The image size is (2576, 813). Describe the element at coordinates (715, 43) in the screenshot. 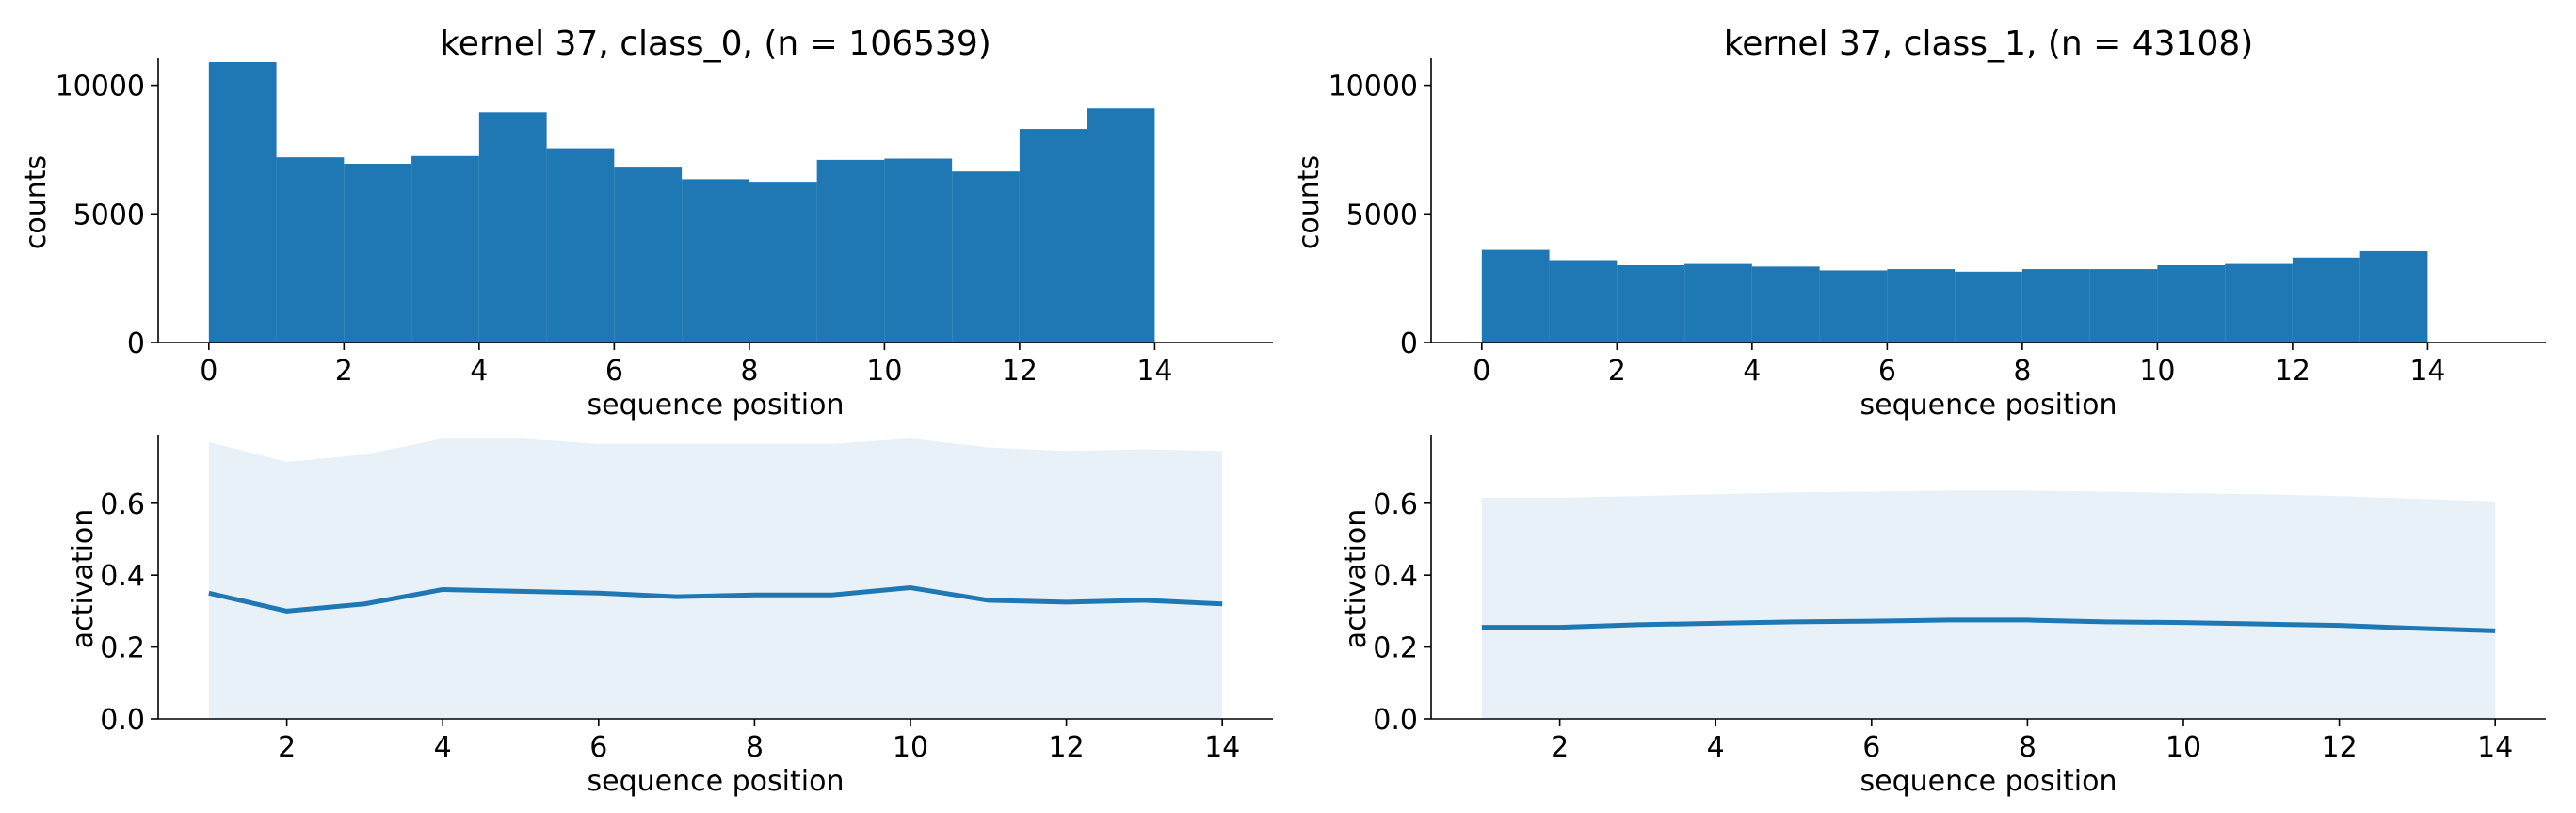

I see `chart-title: kernel 37, class_0, (n = 106539)` at that location.